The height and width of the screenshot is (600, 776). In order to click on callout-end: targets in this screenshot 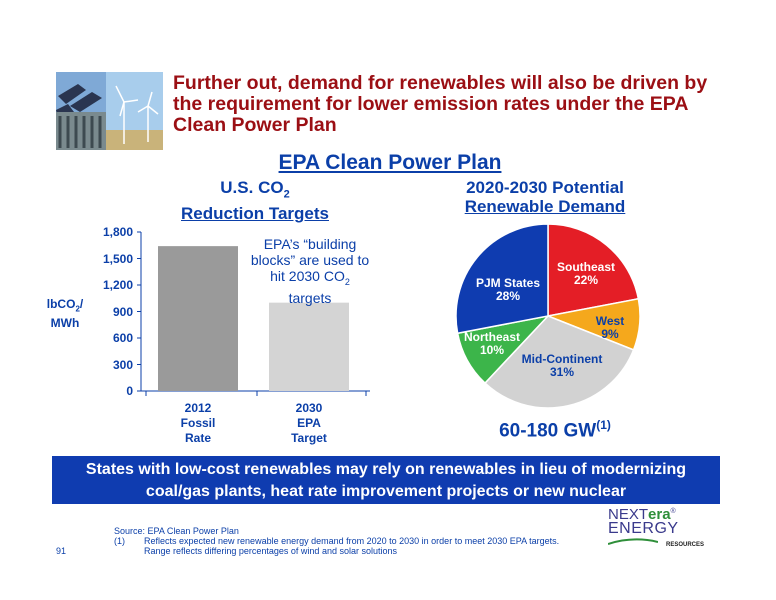, I will do `click(310, 297)`.